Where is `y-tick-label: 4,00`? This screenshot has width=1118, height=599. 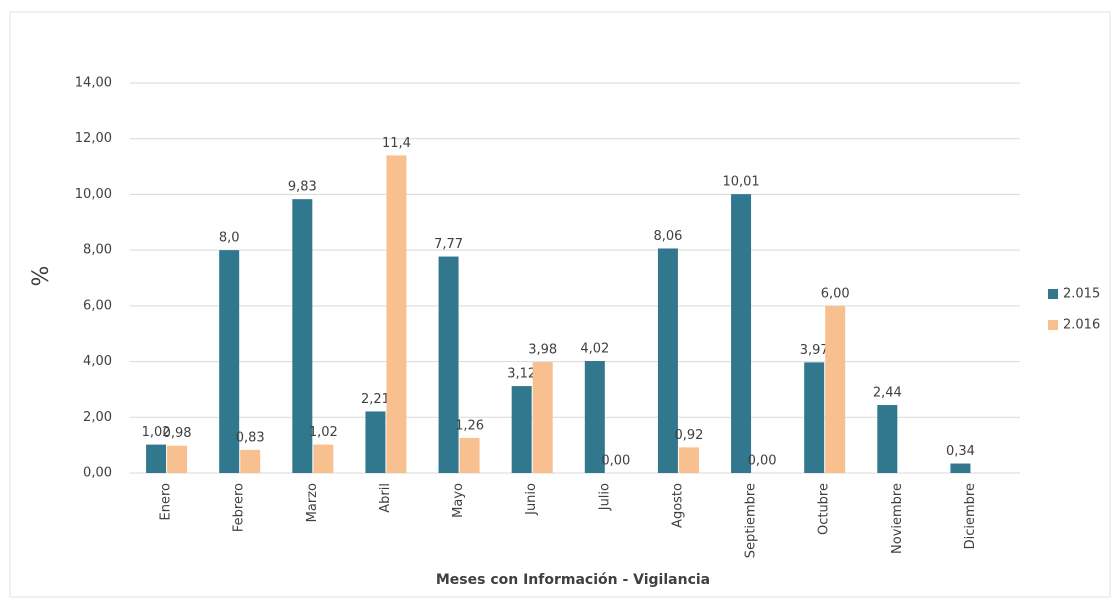 y-tick-label: 4,00 is located at coordinates (97, 361).